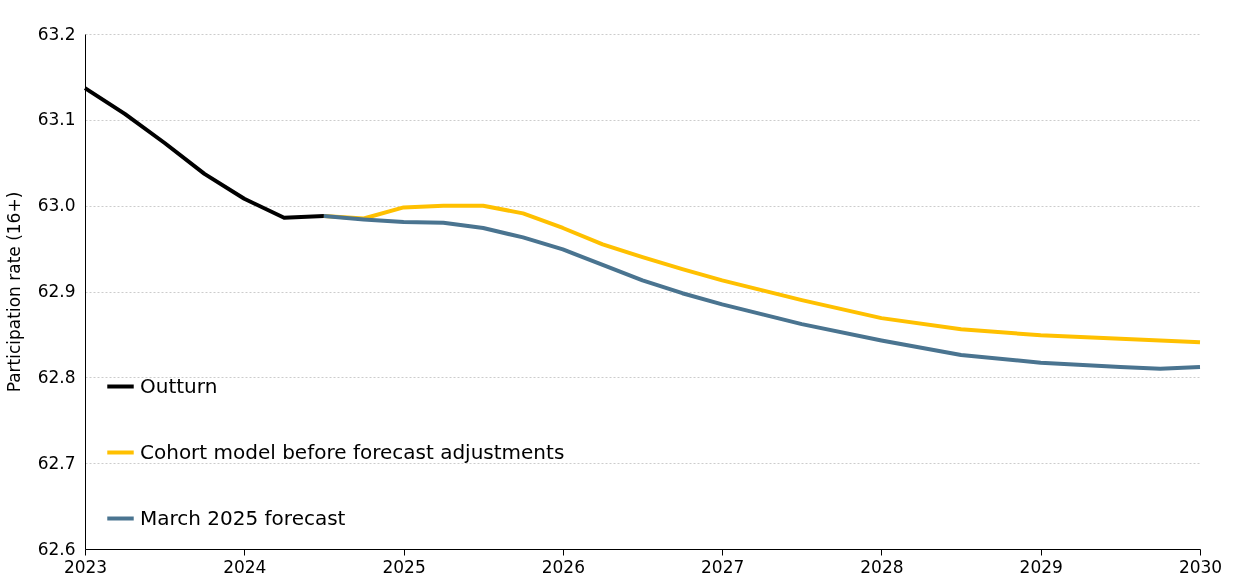  What do you see at coordinates (56, 462) in the screenshot?
I see `y-tick-label: 62.7` at bounding box center [56, 462].